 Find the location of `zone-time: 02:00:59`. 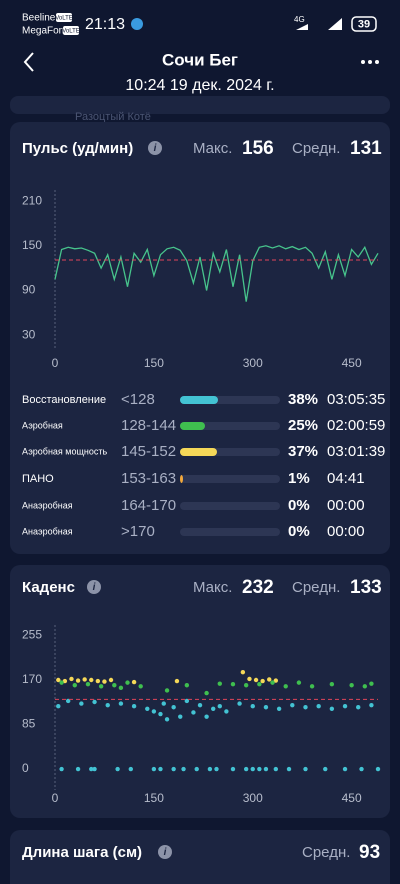

zone-time: 02:00:59 is located at coordinates (356, 425).